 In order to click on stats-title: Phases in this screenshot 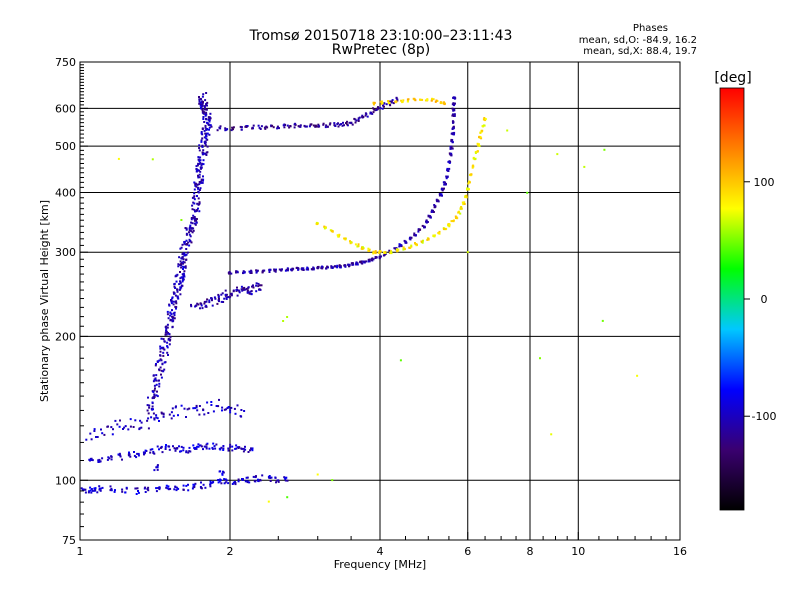, I will do `click(650, 28)`.